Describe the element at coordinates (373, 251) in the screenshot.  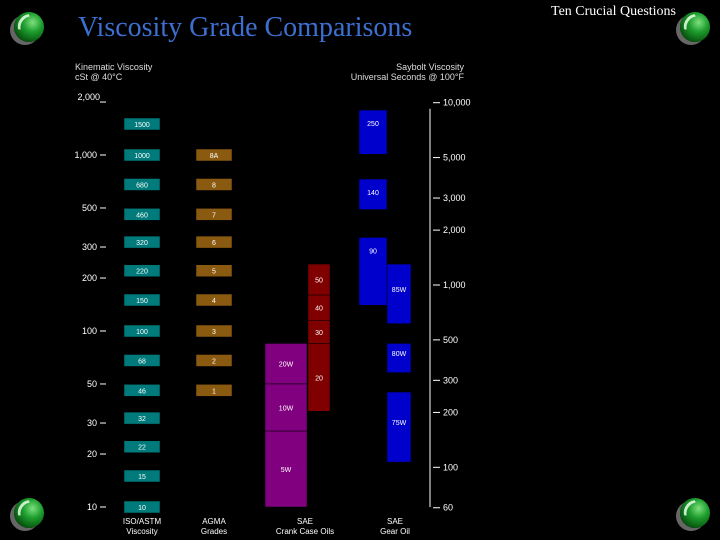
I see `gear-grade-label: 90` at that location.